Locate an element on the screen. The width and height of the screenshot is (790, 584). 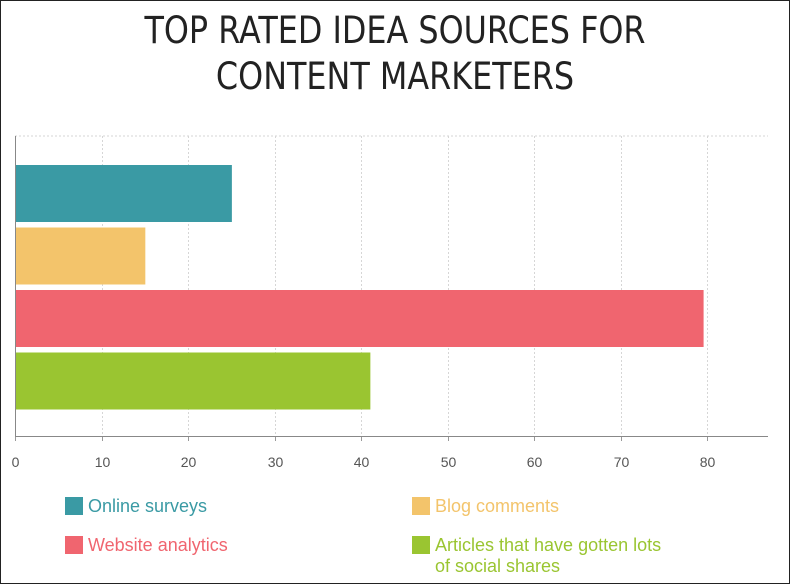
legend-swatch-online-surveys is located at coordinates (74, 506).